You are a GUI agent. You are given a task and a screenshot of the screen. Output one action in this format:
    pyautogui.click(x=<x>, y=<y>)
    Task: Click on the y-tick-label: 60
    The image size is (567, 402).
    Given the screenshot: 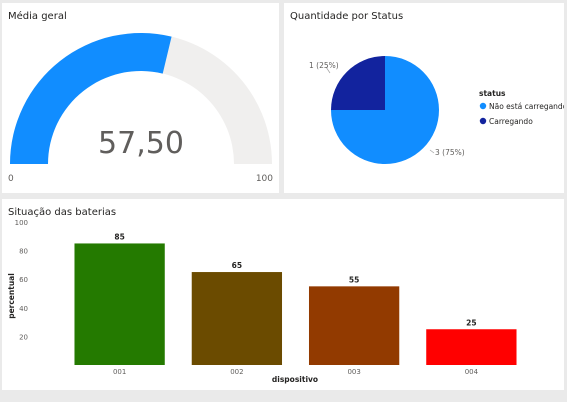 What is the action you would take?
    pyautogui.click(x=23, y=280)
    